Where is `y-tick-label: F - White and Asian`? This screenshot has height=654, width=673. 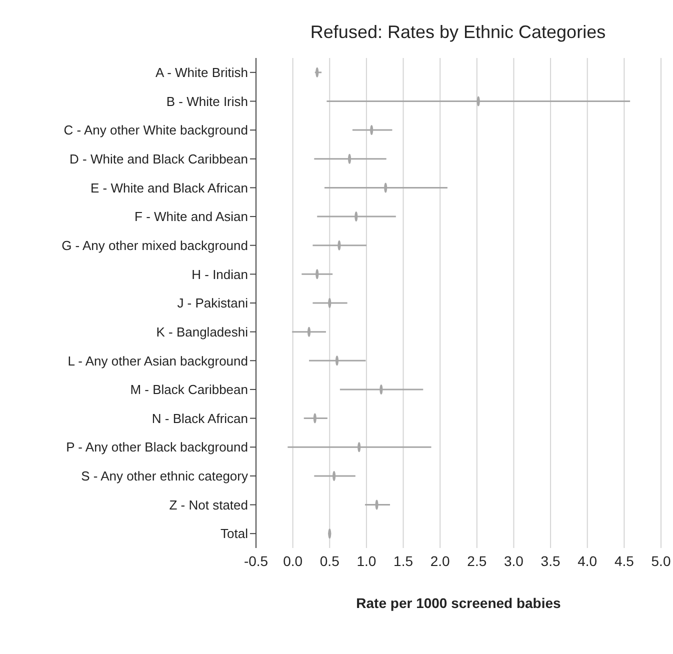
y-tick-label: F - White and Asian is located at coordinates (191, 216).